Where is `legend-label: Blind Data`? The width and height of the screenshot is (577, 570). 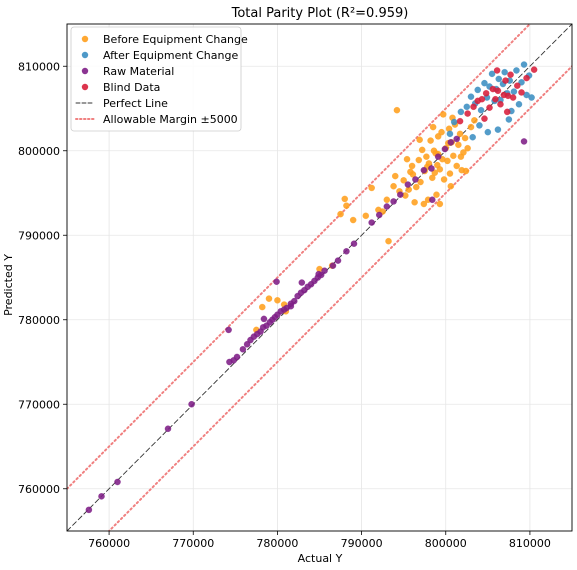
legend-label: Blind Data is located at coordinates (131, 87).